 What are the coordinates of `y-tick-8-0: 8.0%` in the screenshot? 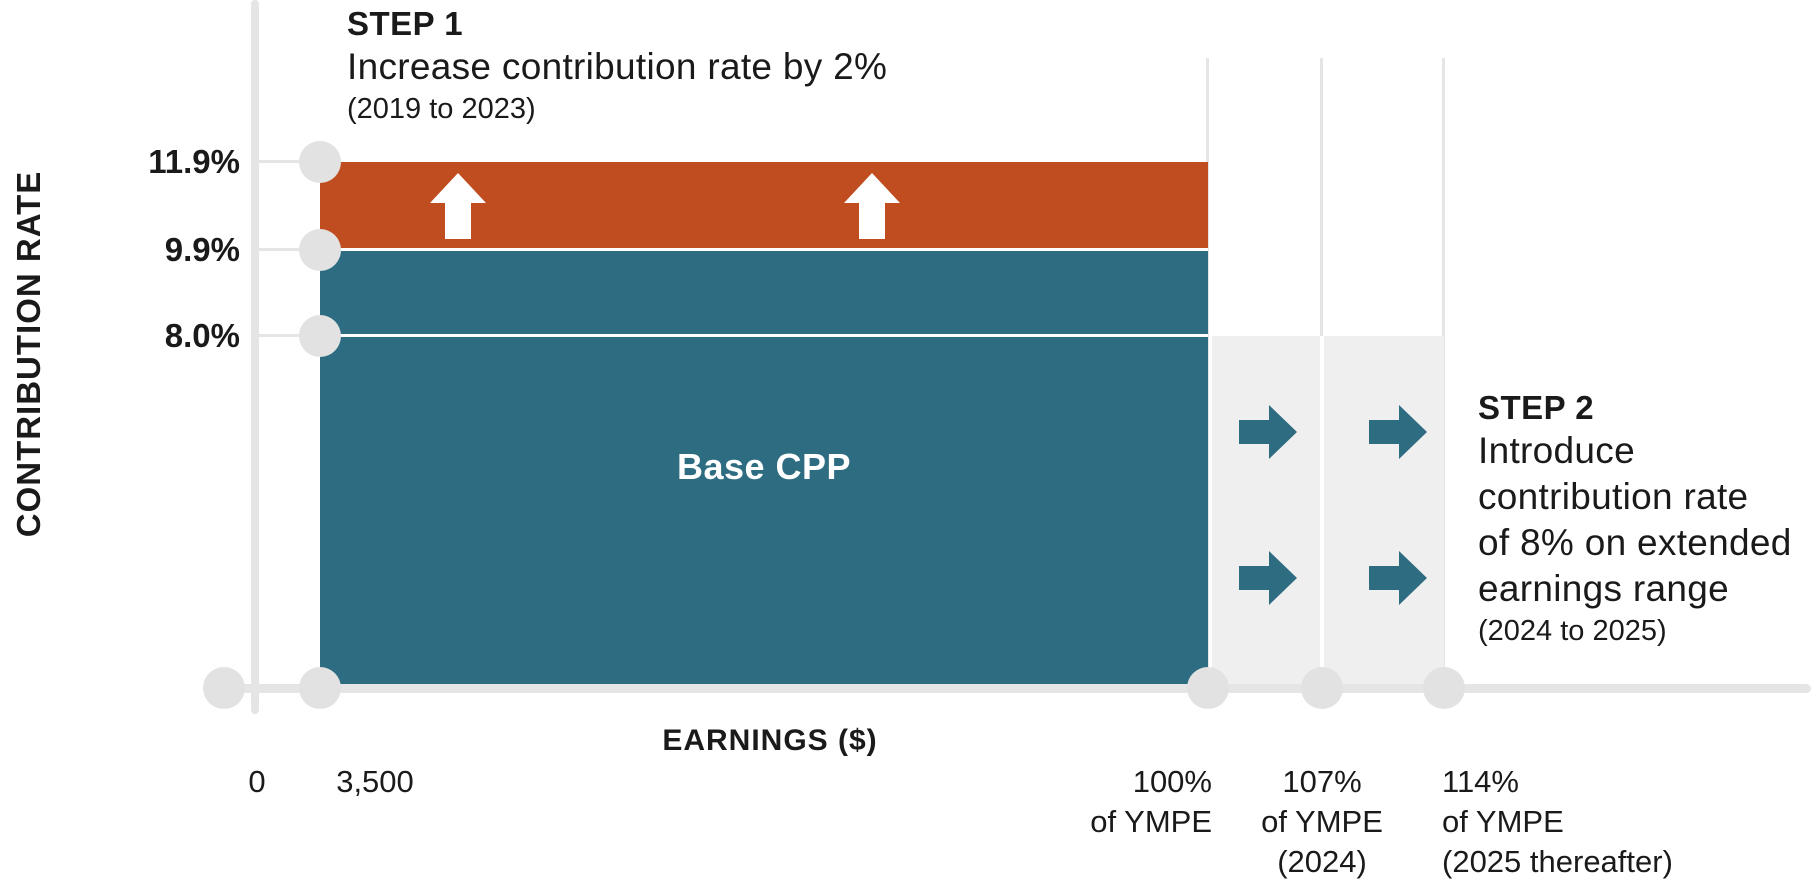 It's located at (202, 335).